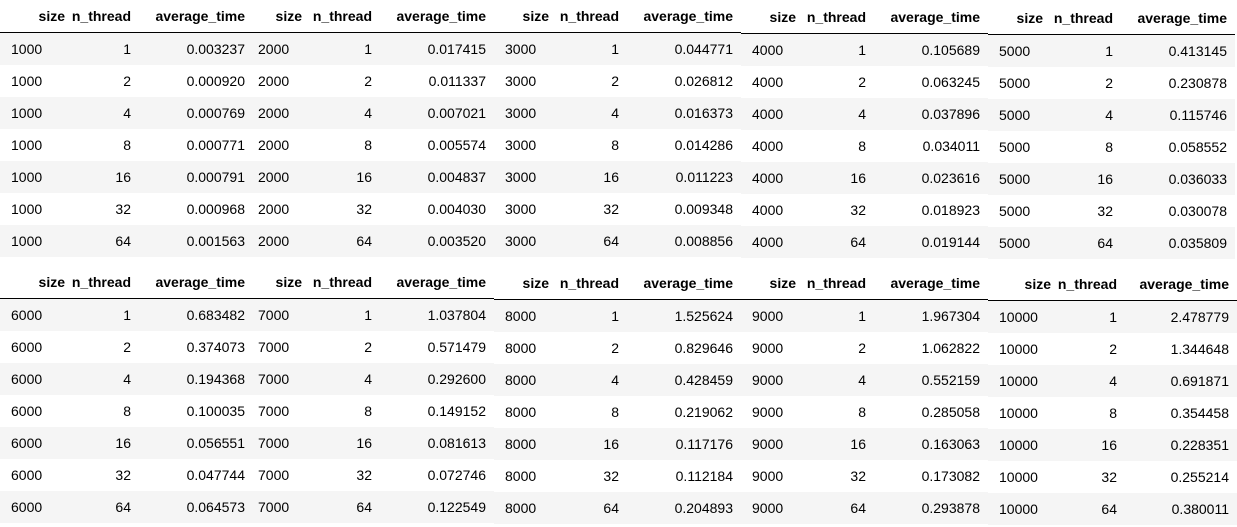  What do you see at coordinates (1174, 179) in the screenshot?
I see `average-time-cell: 0.036033` at bounding box center [1174, 179].